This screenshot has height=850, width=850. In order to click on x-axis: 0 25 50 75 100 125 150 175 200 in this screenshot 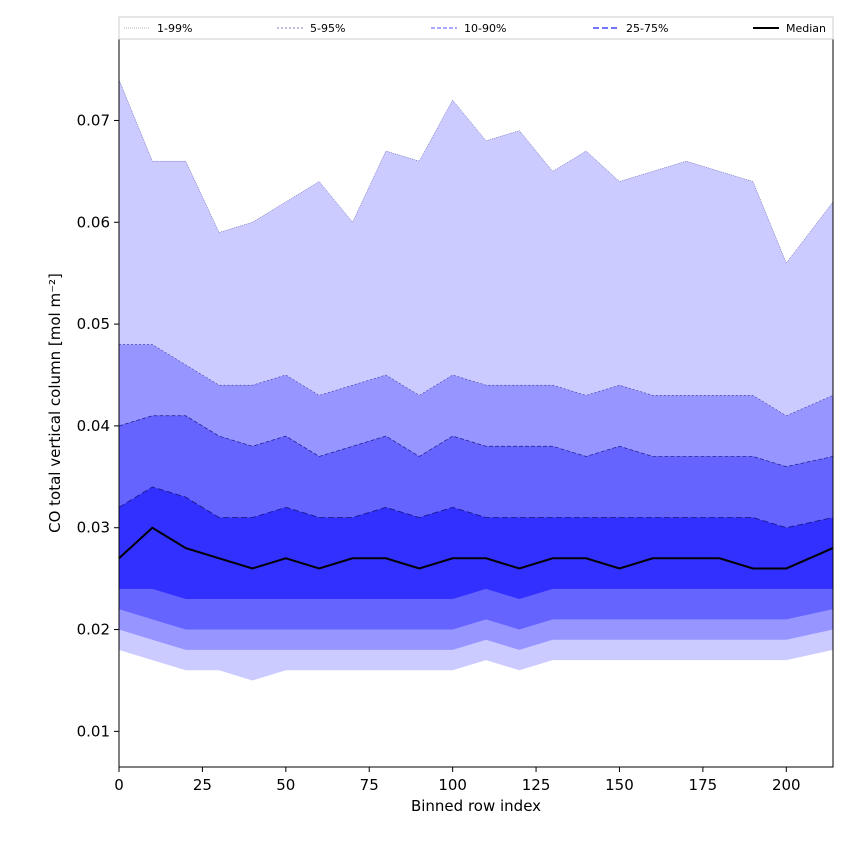, I will do `click(457, 780)`.